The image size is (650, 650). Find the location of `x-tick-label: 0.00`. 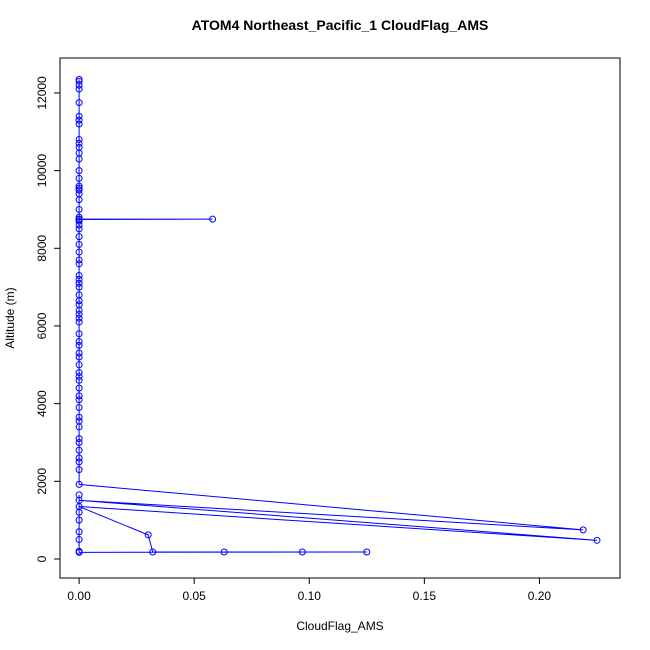

x-tick-label: 0.00 is located at coordinates (79, 596).